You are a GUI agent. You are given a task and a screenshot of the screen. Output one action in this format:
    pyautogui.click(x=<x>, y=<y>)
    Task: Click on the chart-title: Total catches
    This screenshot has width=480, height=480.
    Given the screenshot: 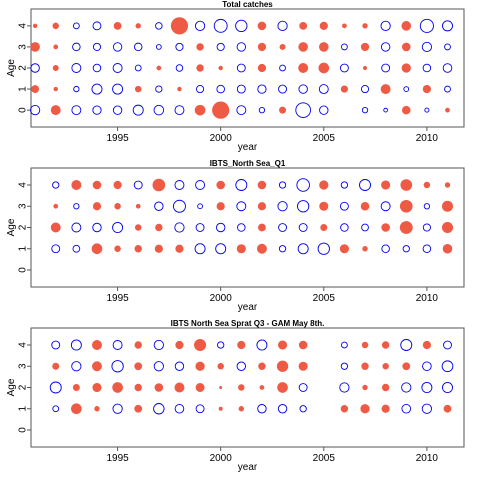 What is the action you would take?
    pyautogui.click(x=247, y=4)
    